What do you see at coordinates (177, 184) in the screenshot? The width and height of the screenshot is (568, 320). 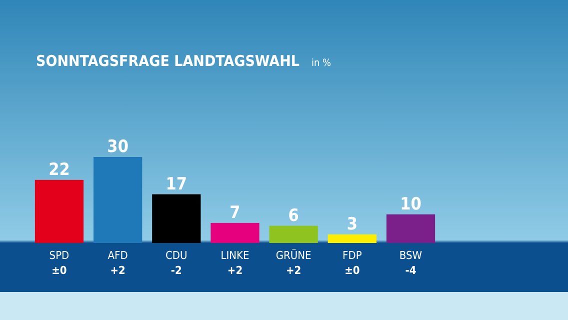 I see `data-label: 17` at bounding box center [177, 184].